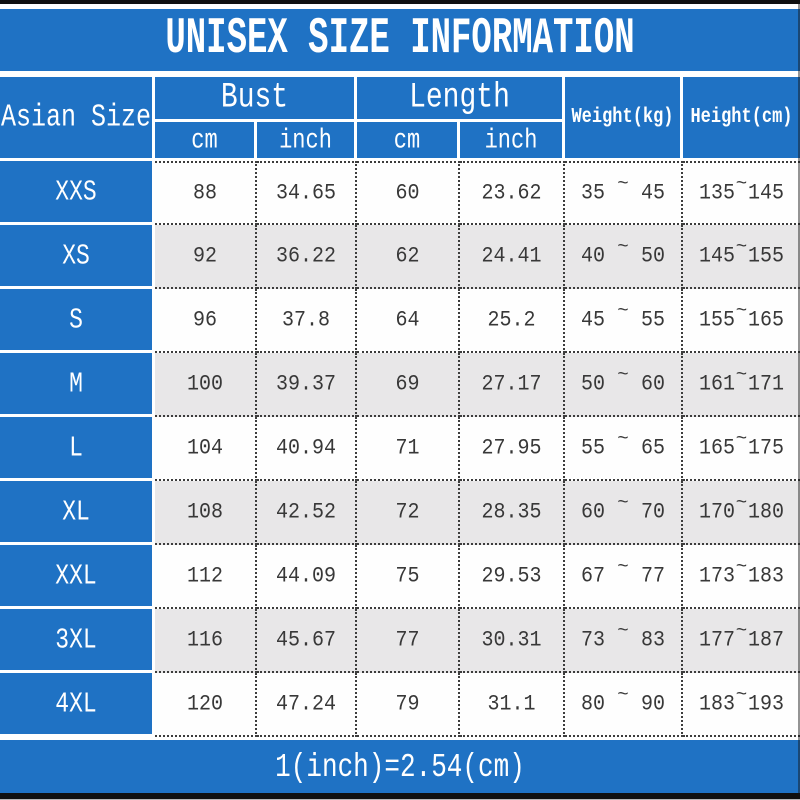 This screenshot has height=800, width=800. I want to click on bust-cm-cell: 112, so click(206, 577).